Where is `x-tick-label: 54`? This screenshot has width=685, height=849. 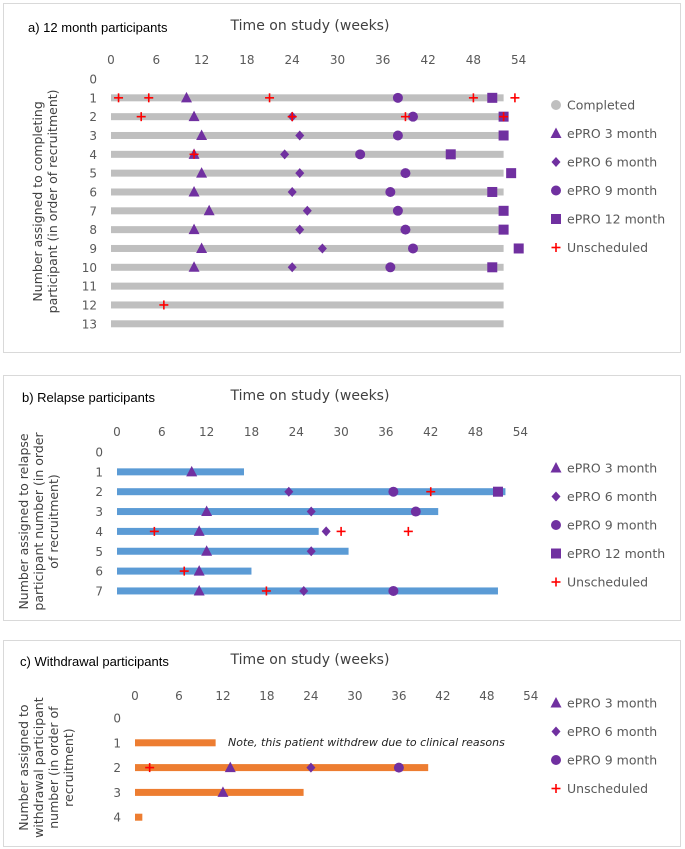
x-tick-label: 54 is located at coordinates (518, 60).